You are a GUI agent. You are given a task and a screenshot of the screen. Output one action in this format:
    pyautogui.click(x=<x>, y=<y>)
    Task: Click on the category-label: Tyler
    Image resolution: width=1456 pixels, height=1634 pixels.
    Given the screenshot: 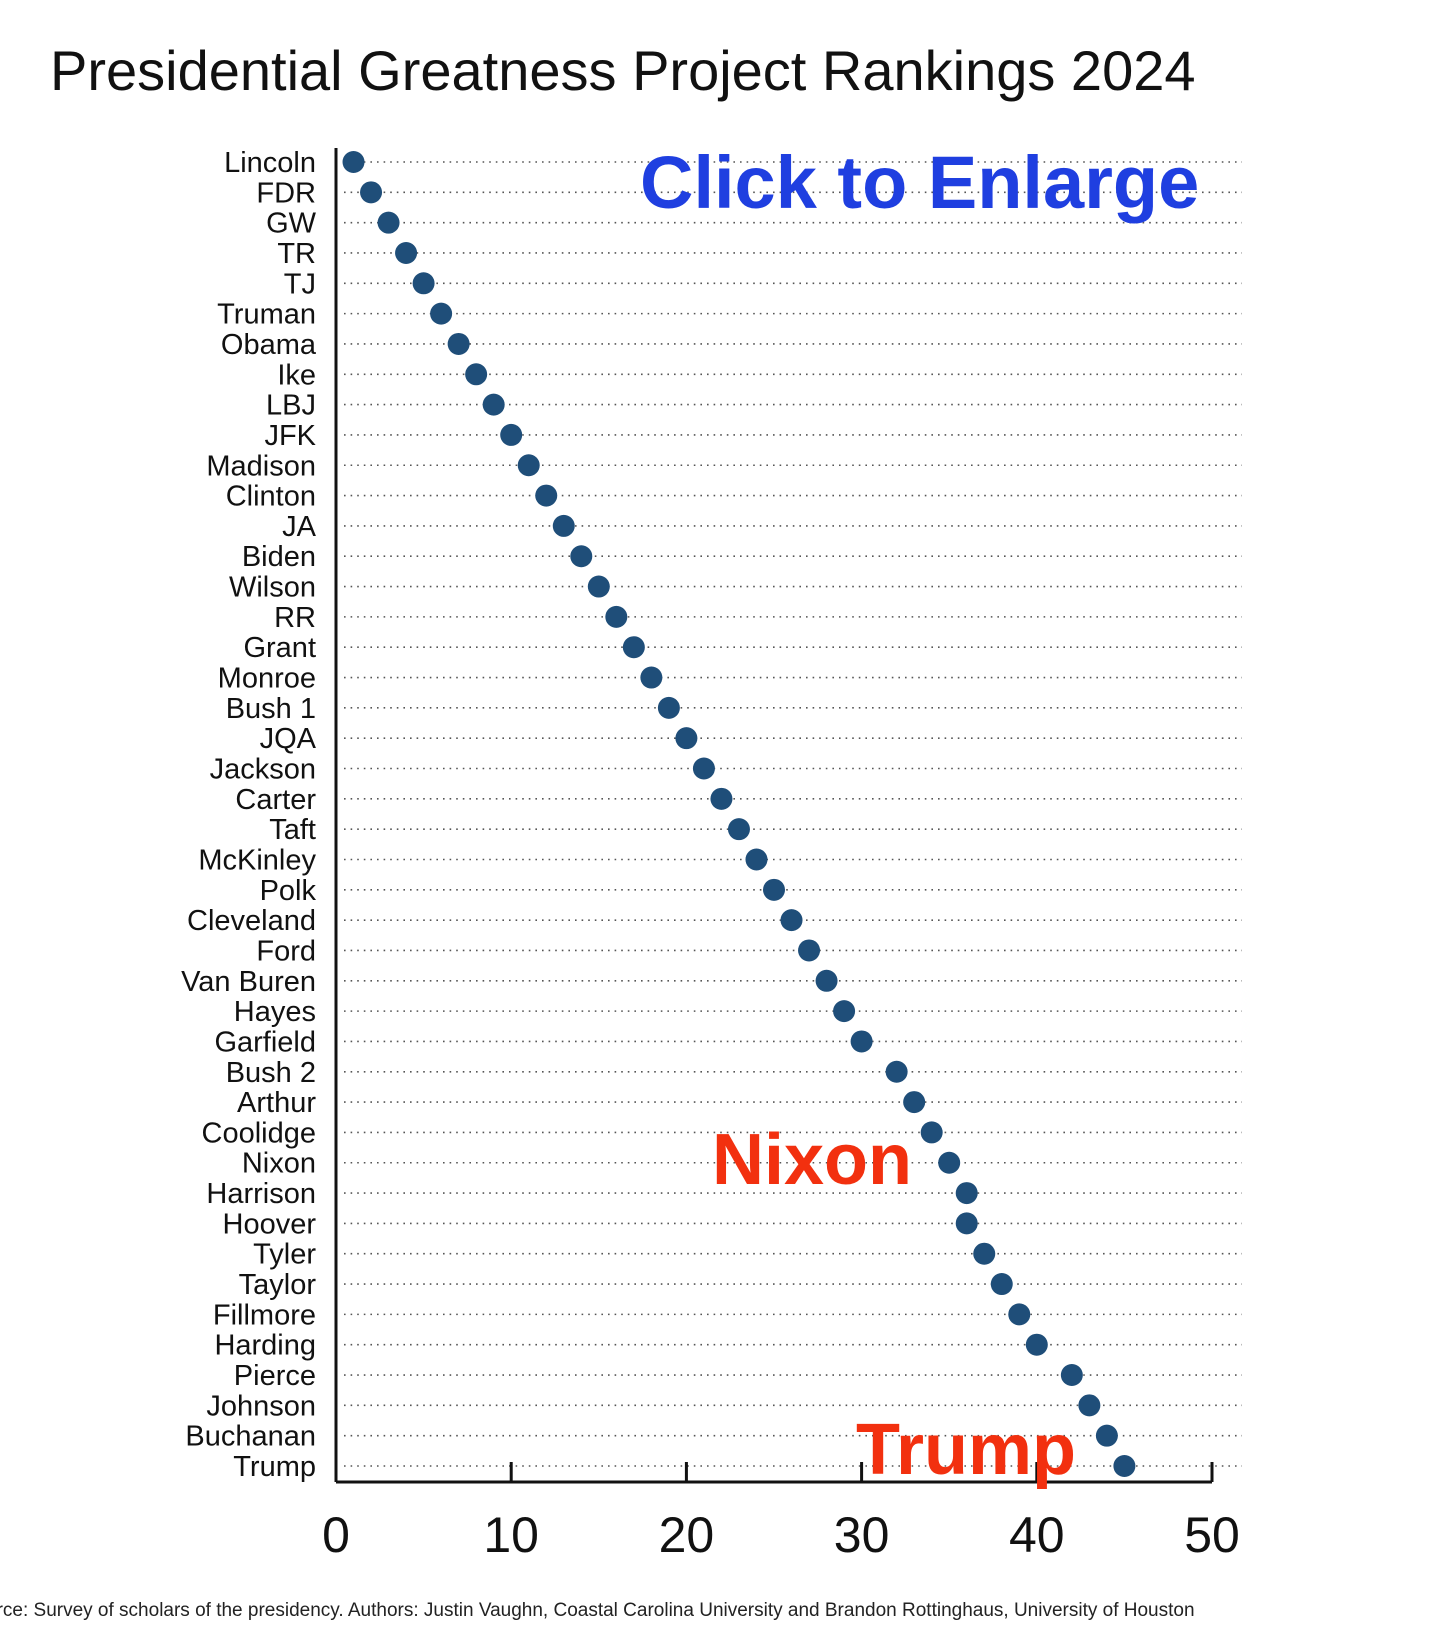 What is the action you would take?
    pyautogui.click(x=284, y=1255)
    